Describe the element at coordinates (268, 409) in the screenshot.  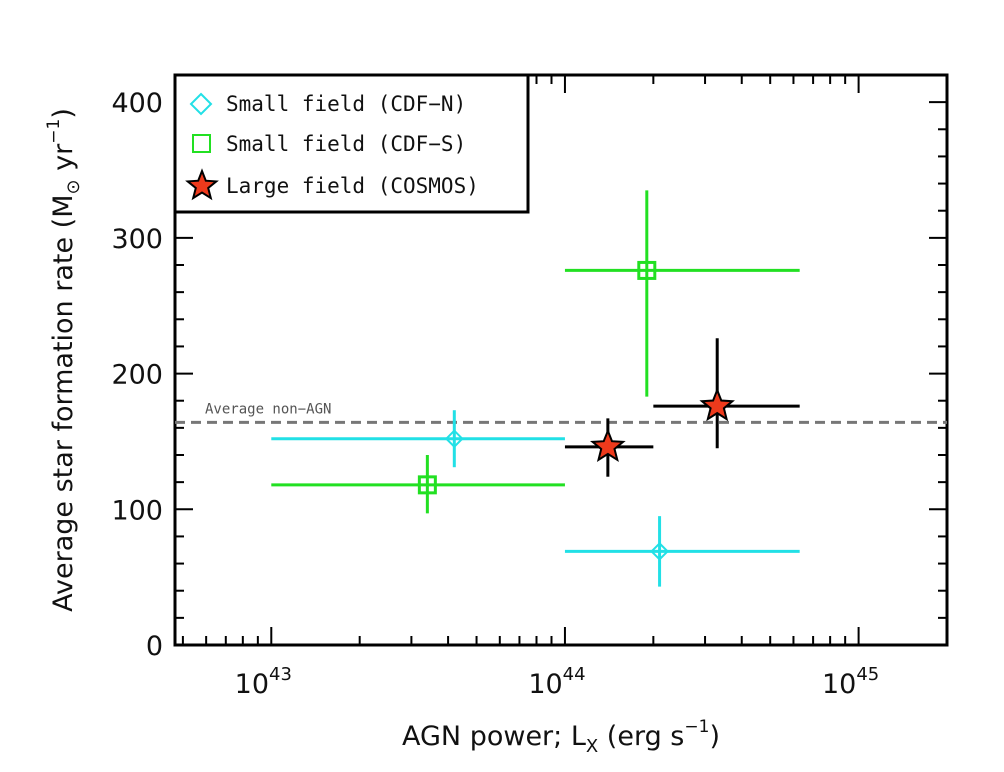
I see `reference-line-label: Average non−AGN` at that location.